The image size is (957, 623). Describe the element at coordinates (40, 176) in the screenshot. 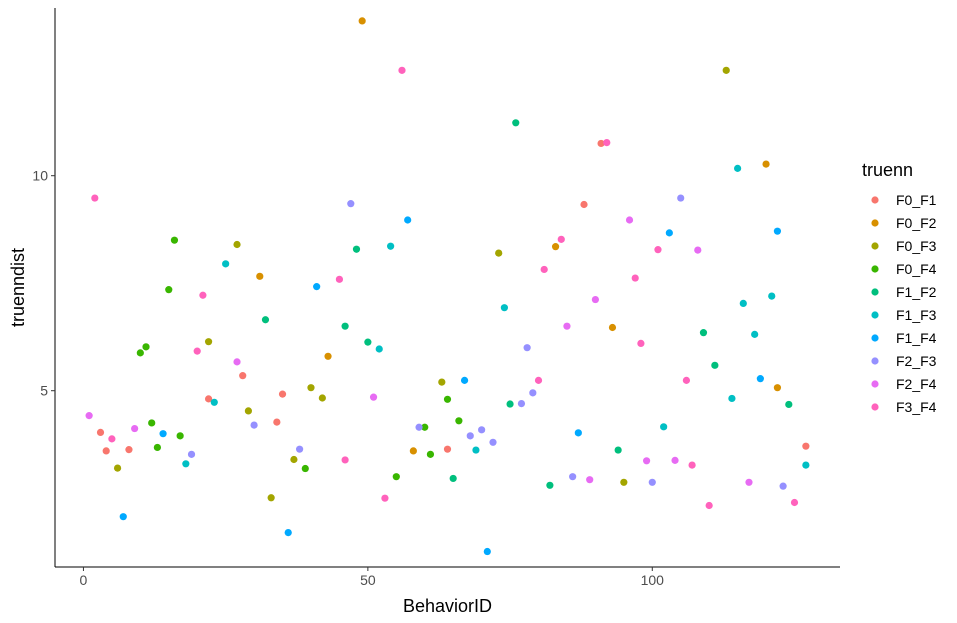

I see `y-tick-label: 10` at that location.